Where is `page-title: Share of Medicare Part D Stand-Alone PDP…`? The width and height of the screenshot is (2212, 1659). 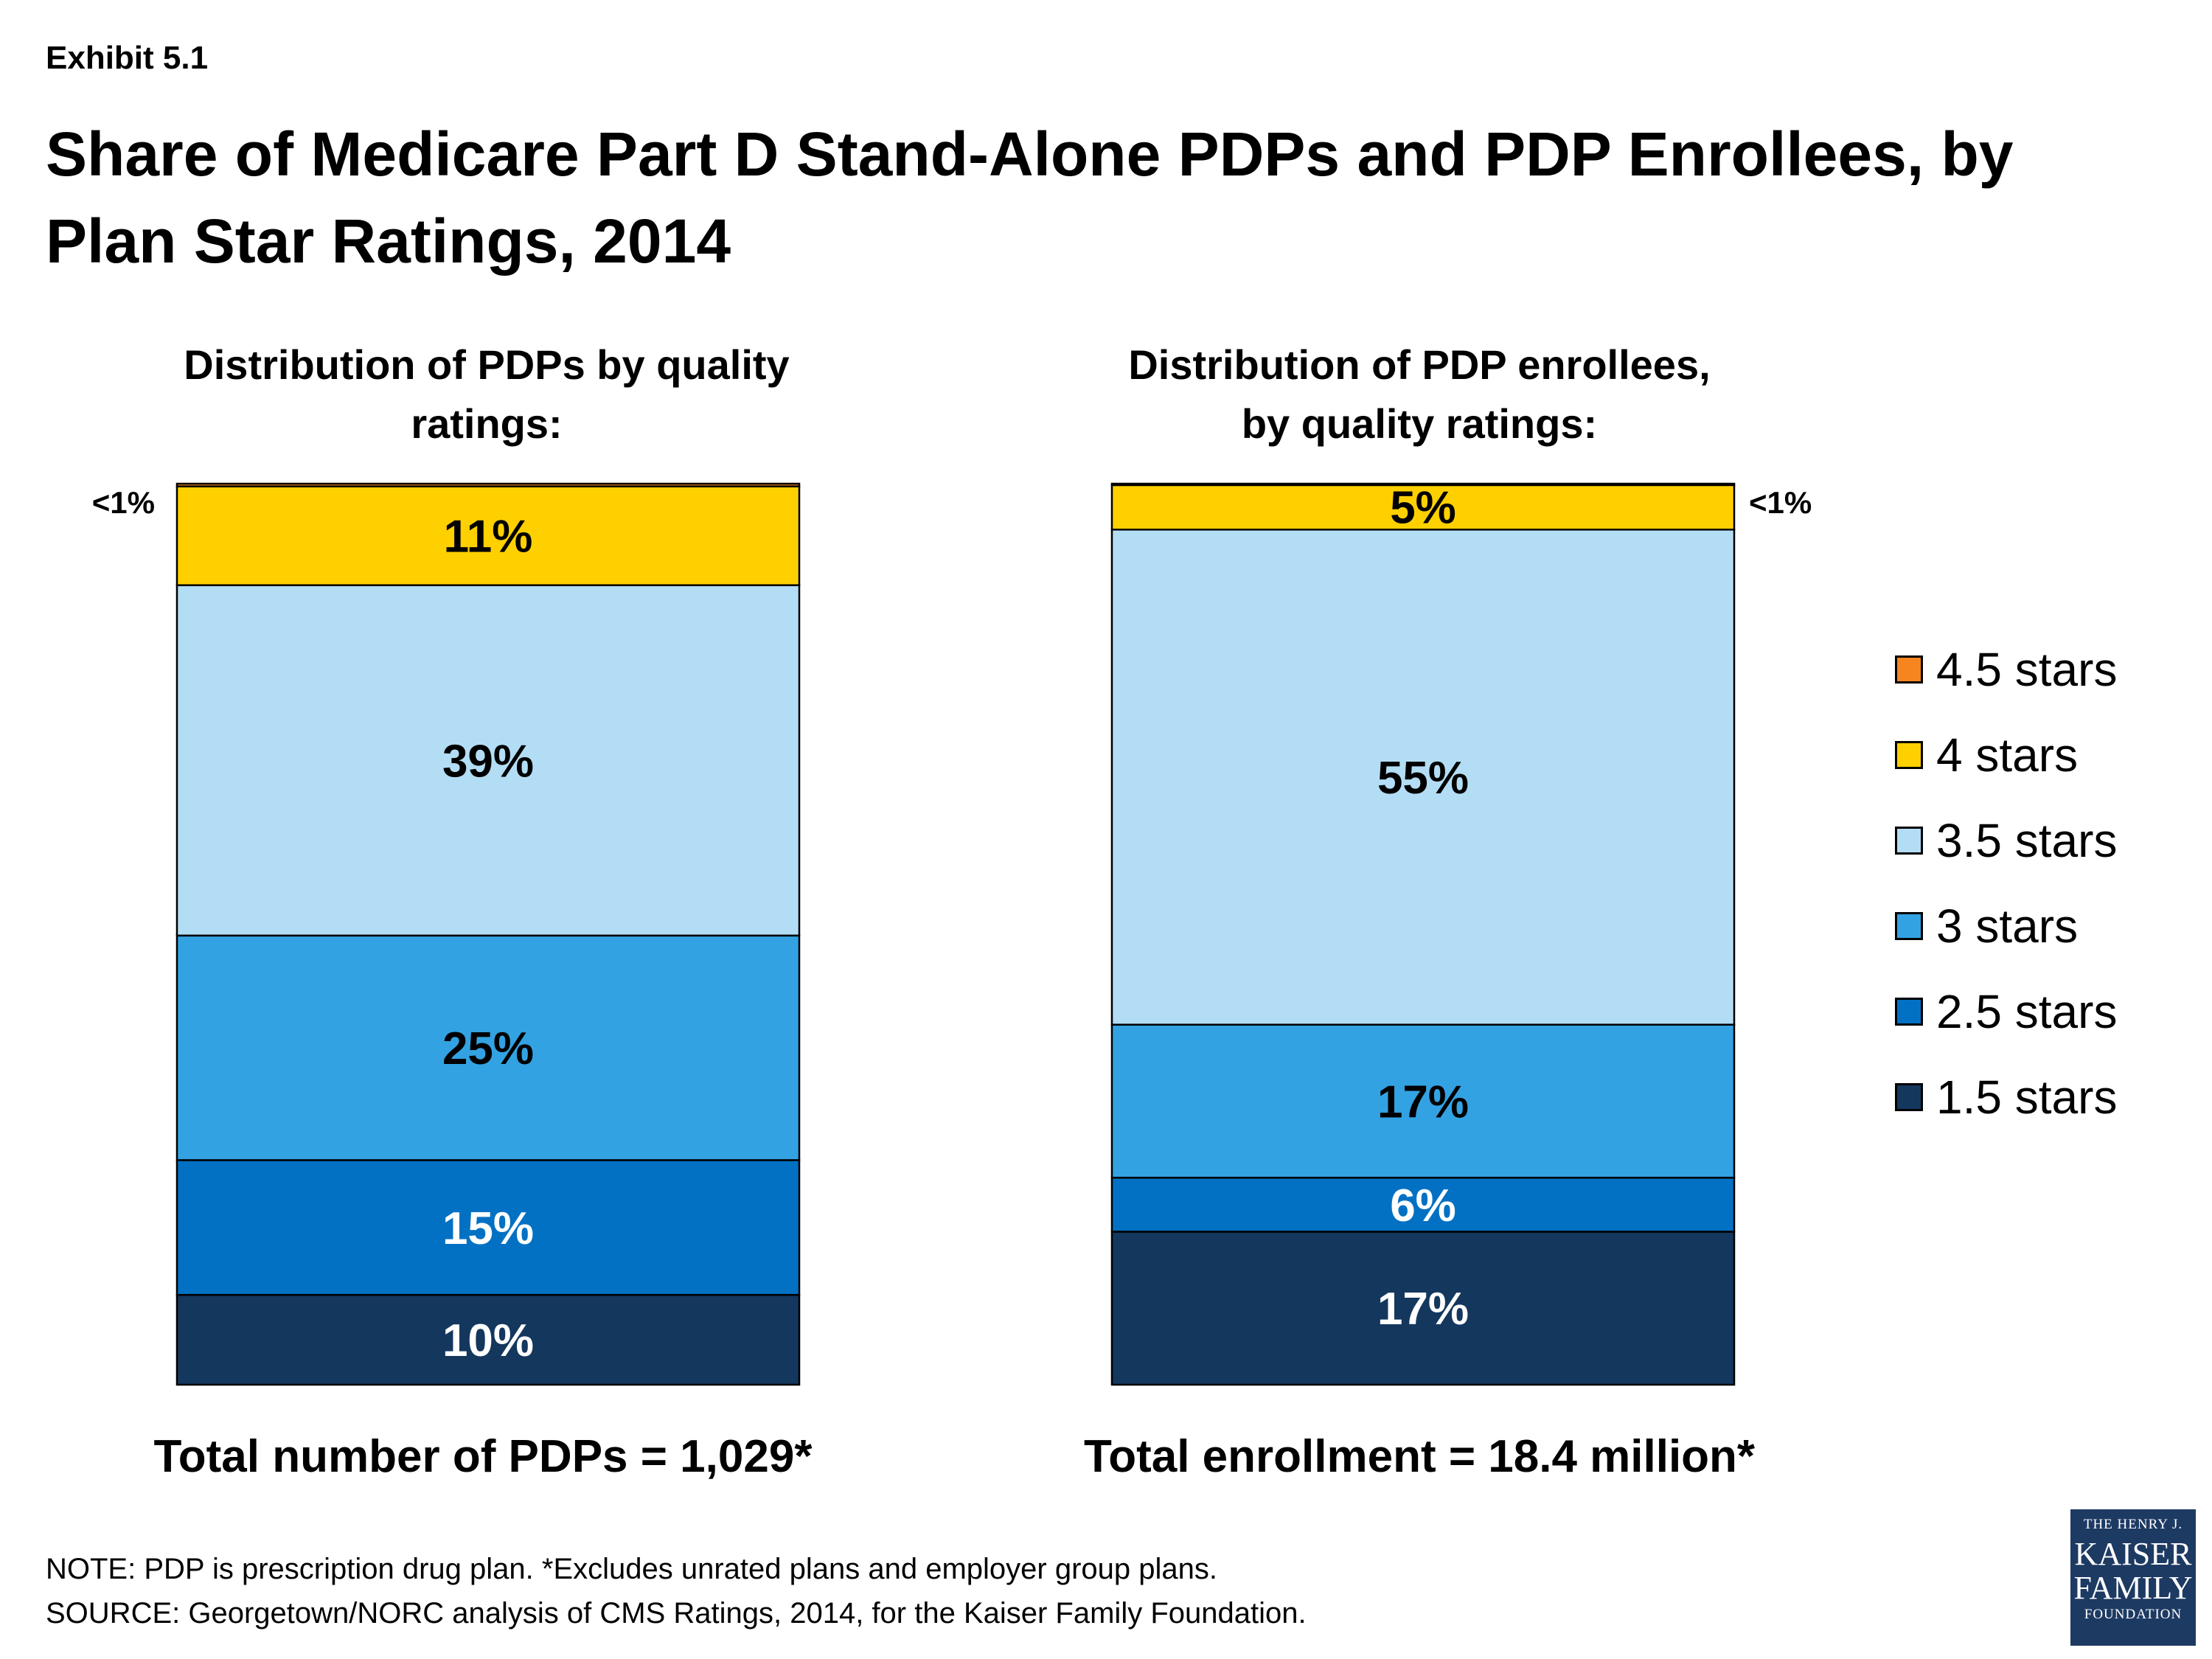
page-title: Share of Medicare Part D Stand-Alone PDP… is located at coordinates (1030, 197).